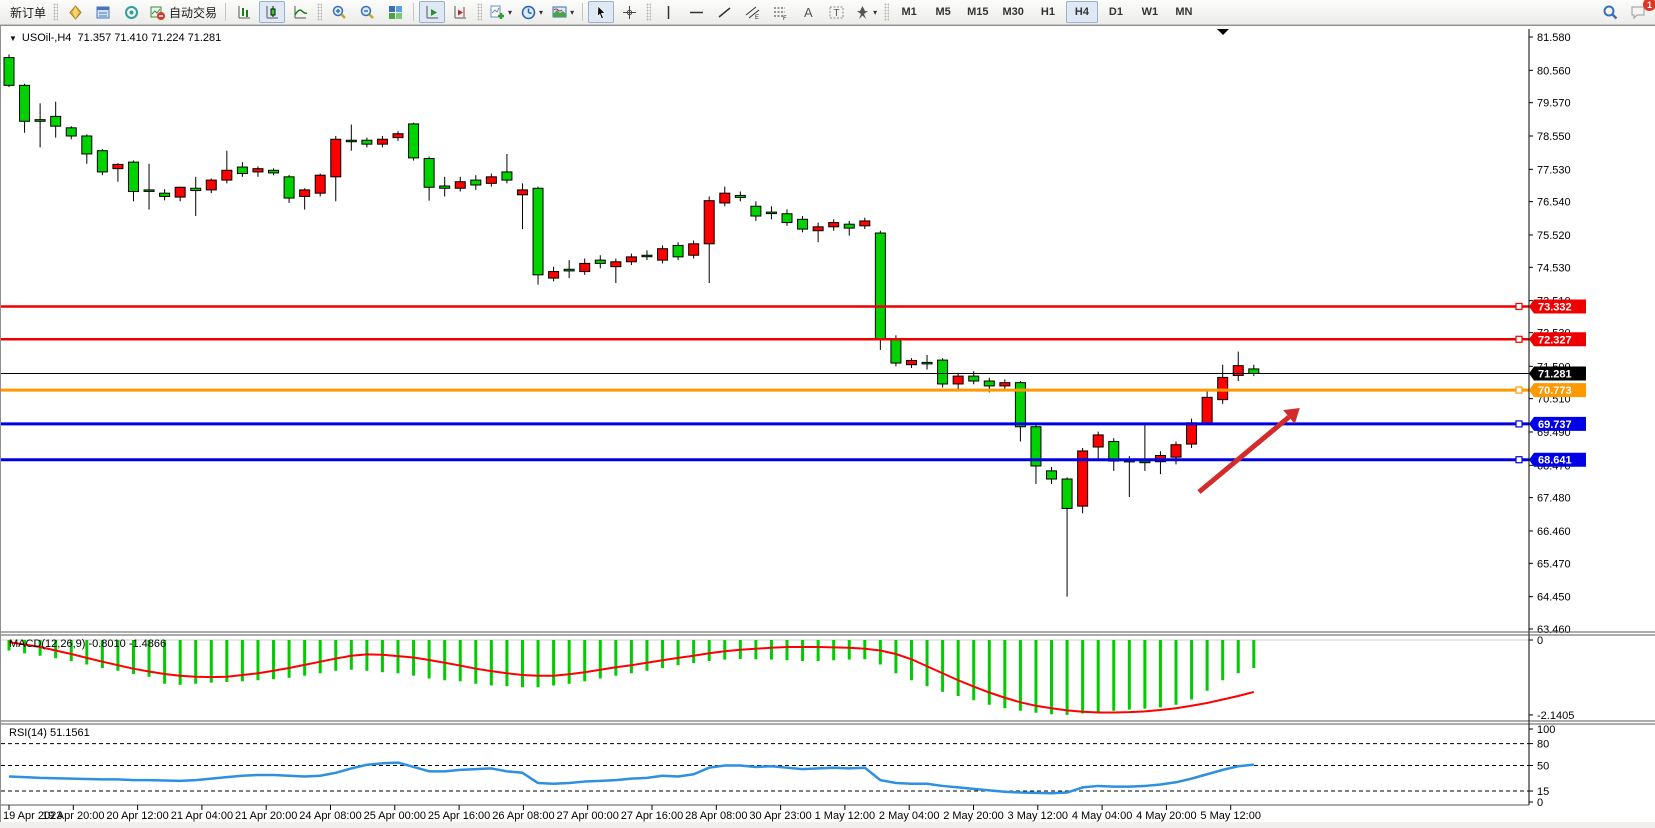  Describe the element at coordinates (49, 733) in the screenshot. I see `rsi-indicator-label: RSI(14) 51.1561` at that location.